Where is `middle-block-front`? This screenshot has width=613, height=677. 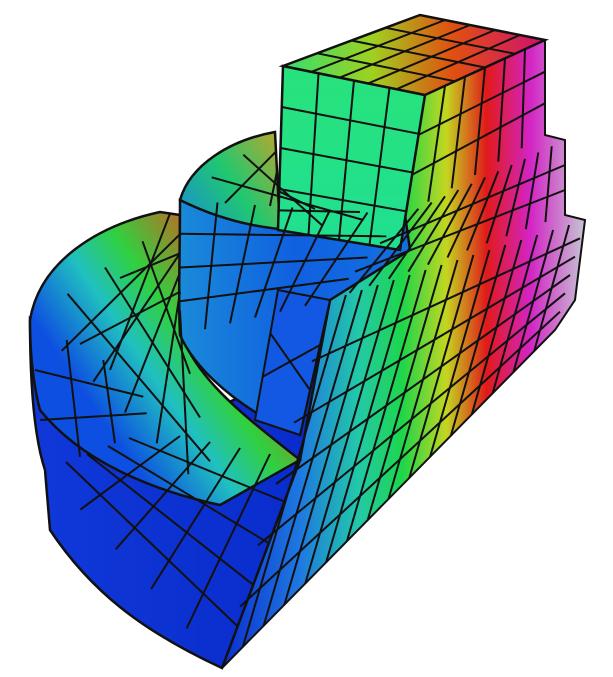 middle-block-front is located at coordinates (292, 362).